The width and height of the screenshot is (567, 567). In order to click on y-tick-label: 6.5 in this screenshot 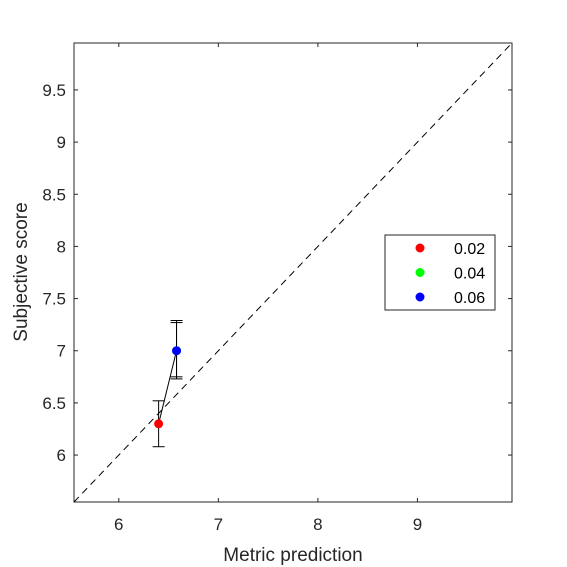, I will do `click(54, 403)`.